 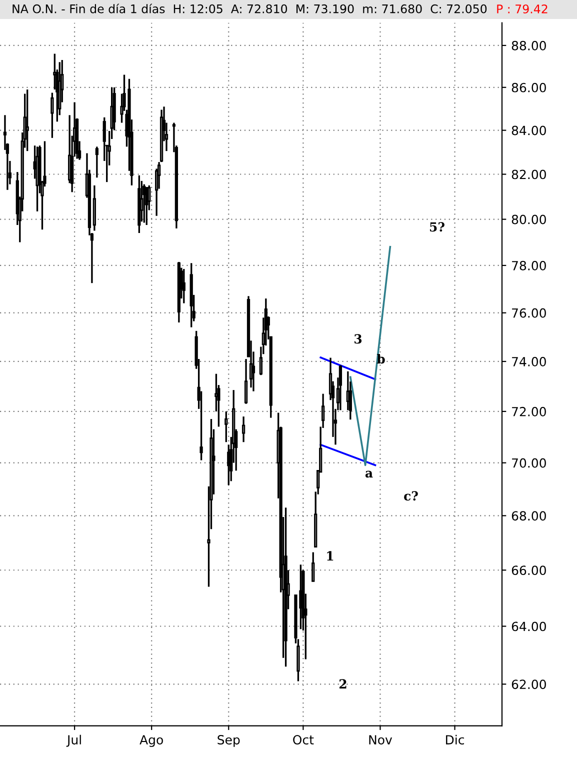 I want to click on annotation: 1, so click(x=330, y=555).